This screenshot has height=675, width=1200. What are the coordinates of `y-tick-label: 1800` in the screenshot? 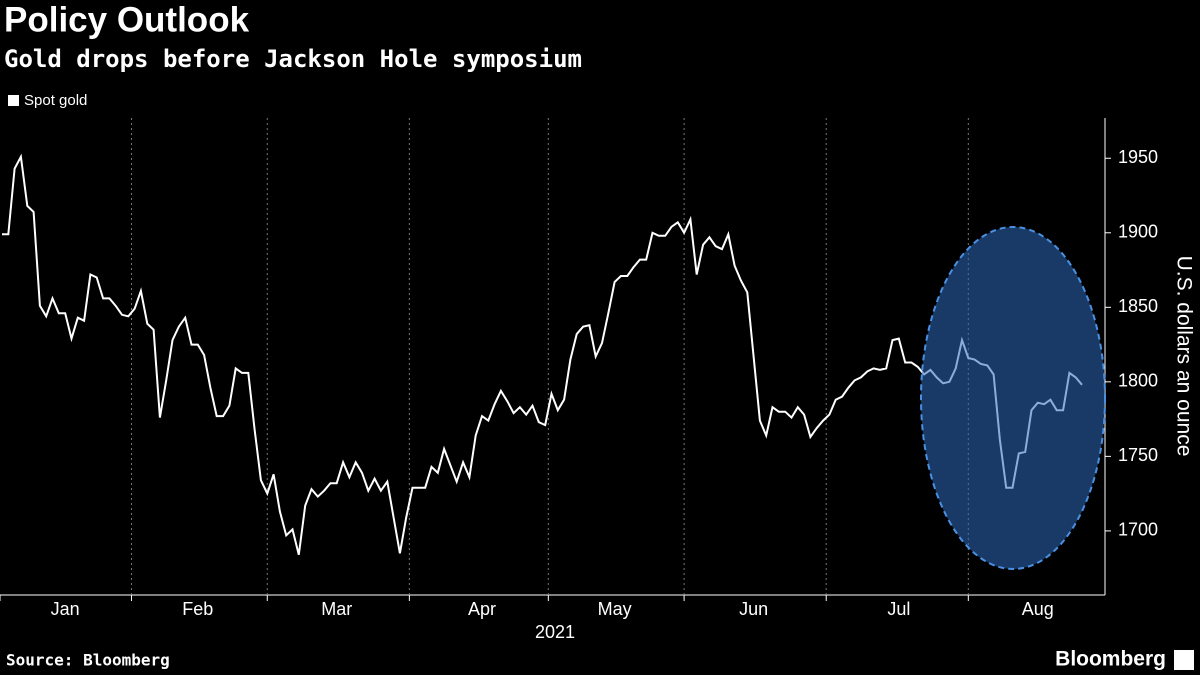 It's located at (1138, 381).